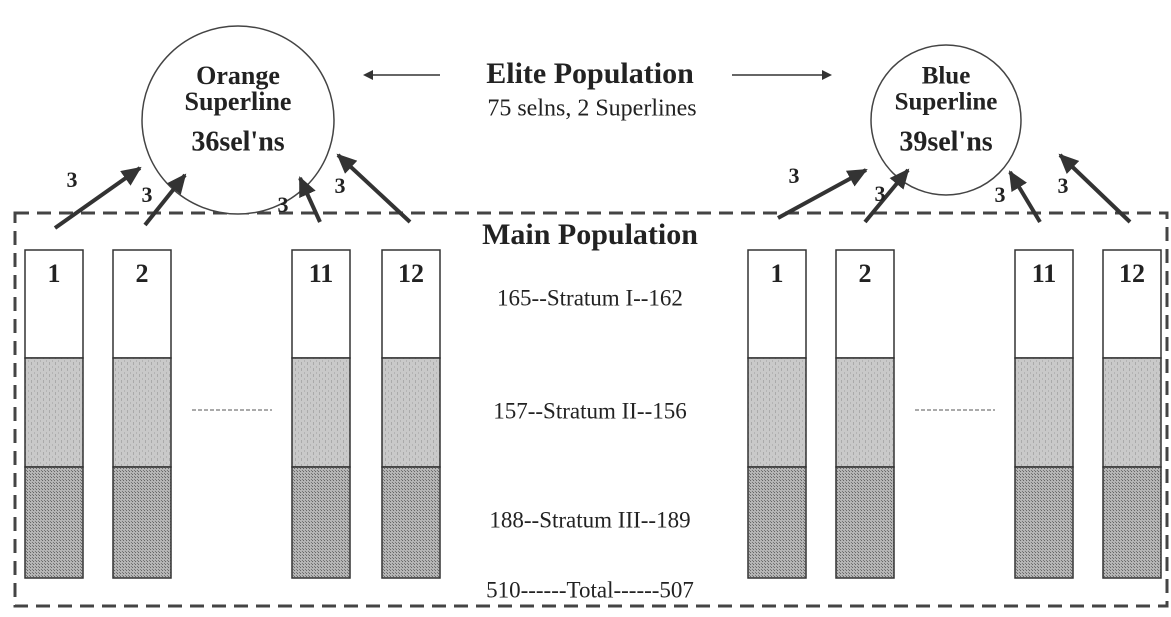 The height and width of the screenshot is (617, 1171). I want to click on stratum: 188--Stratum III--189, so click(589, 519).